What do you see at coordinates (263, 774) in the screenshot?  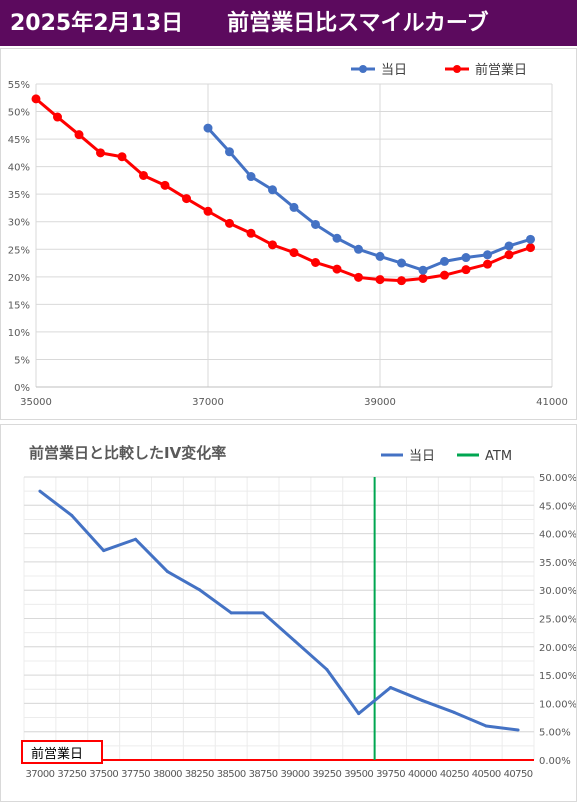 I see `x-tick-label: 38750` at bounding box center [263, 774].